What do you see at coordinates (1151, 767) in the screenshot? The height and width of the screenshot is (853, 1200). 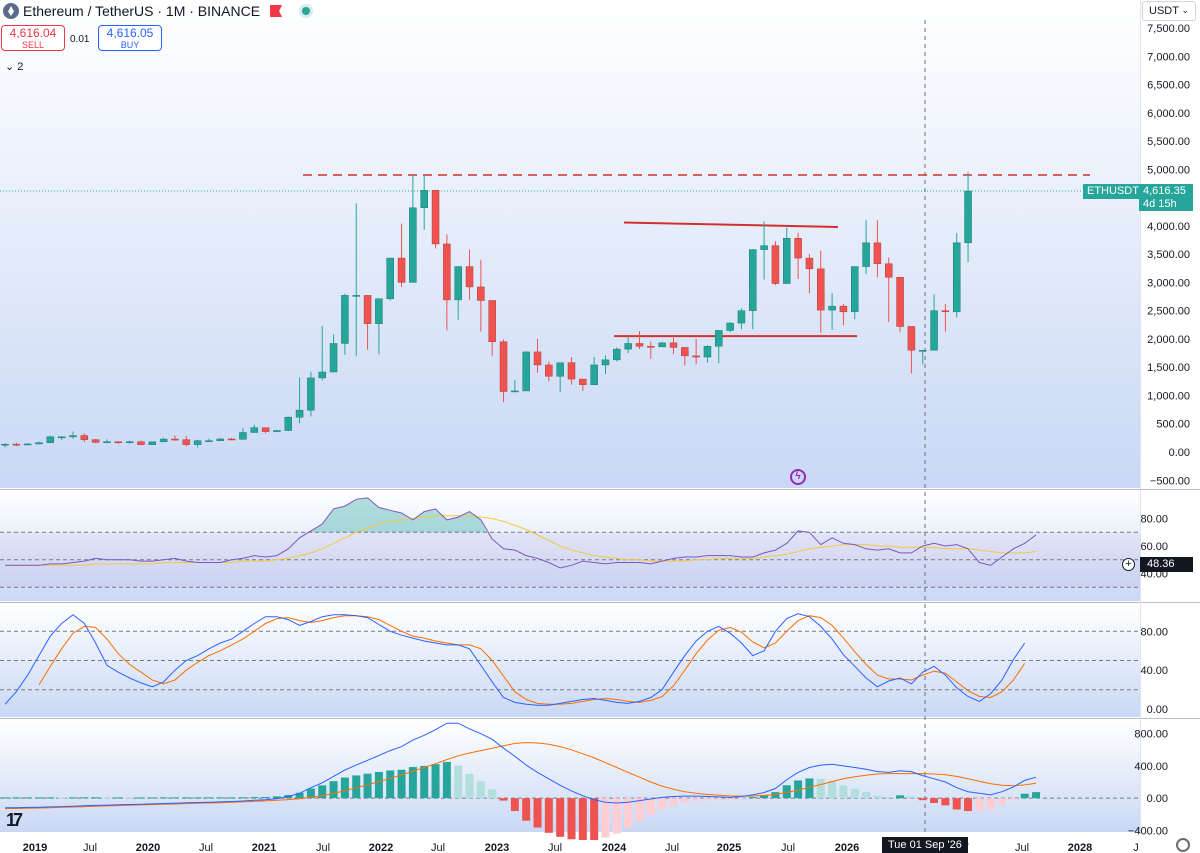 I see `macd-axis-tick: 400.00` at bounding box center [1151, 767].